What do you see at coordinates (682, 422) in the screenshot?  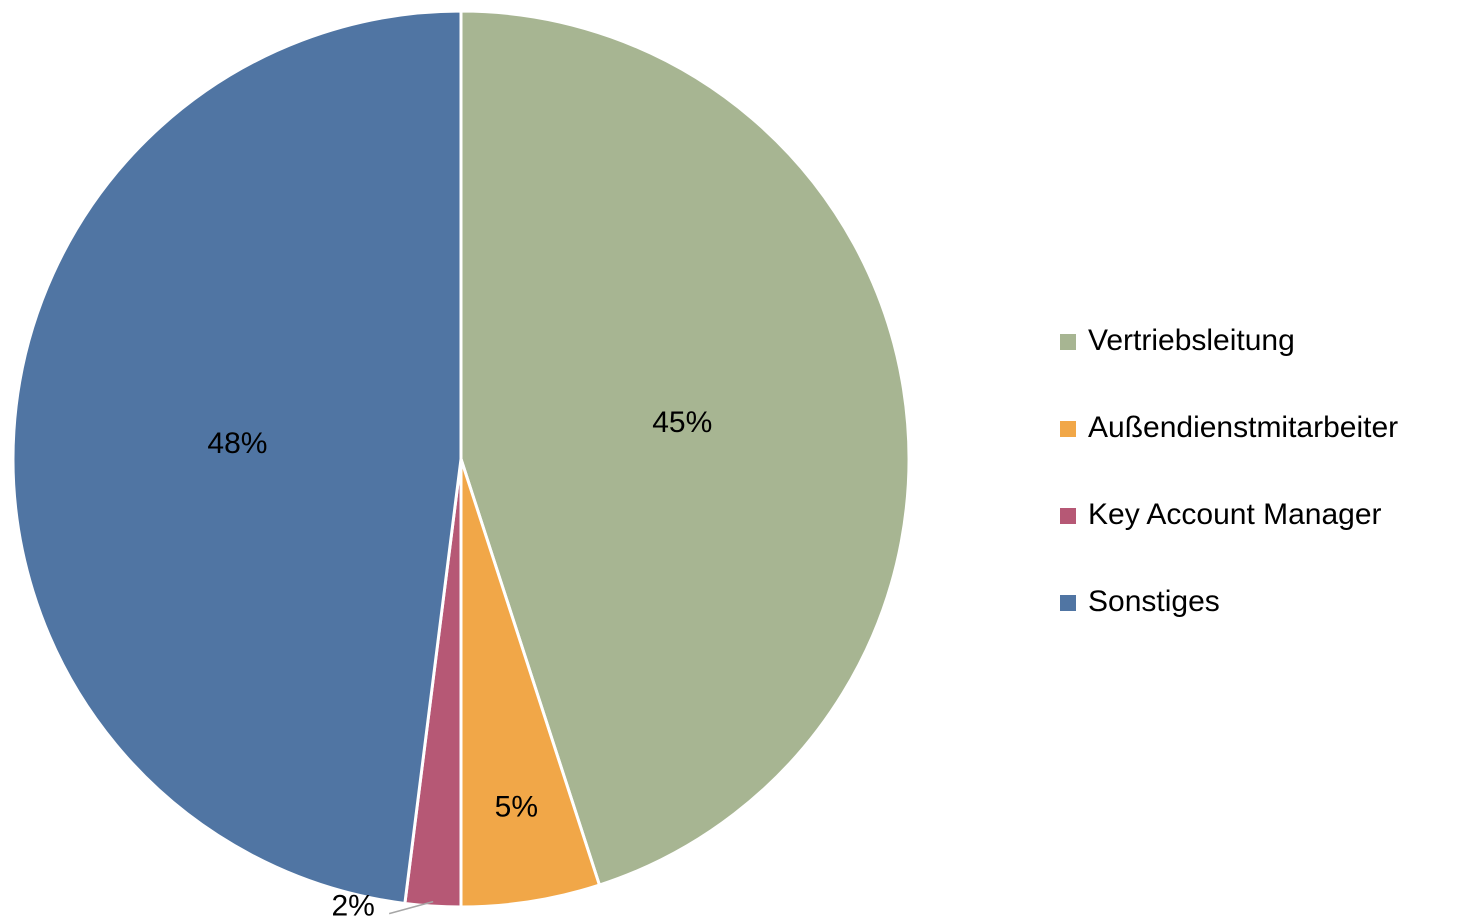 I see `data-label: 45%` at bounding box center [682, 422].